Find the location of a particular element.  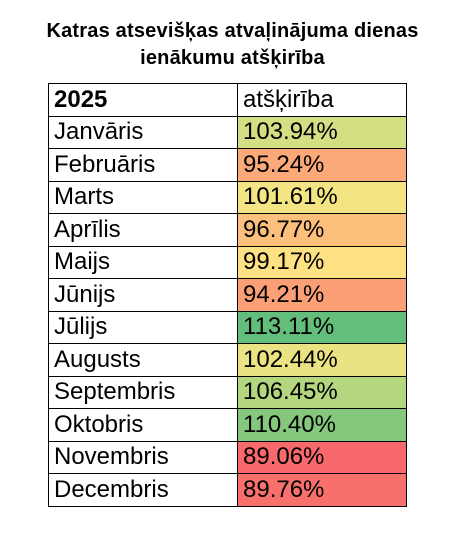

difference-value-cell: 102.44% is located at coordinates (322, 360).